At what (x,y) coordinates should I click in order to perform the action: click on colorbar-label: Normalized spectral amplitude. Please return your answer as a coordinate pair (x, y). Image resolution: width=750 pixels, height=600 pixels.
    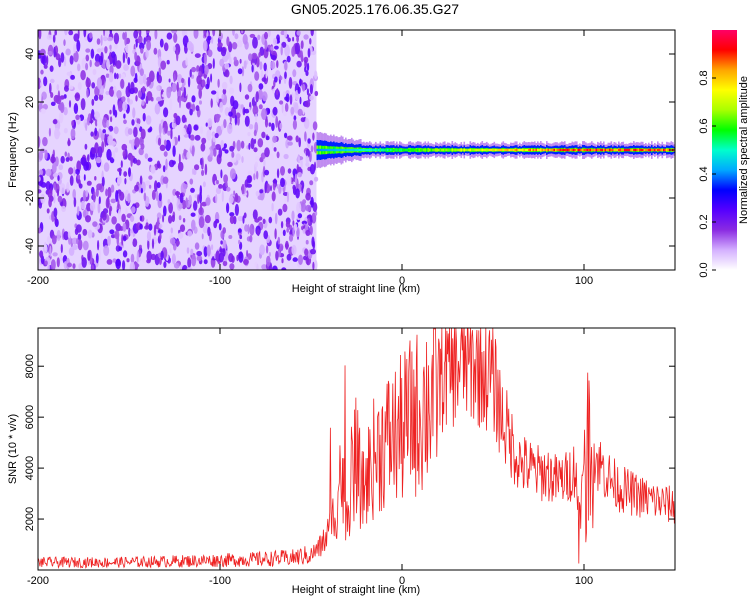
    Looking at the image, I should click on (744, 150).